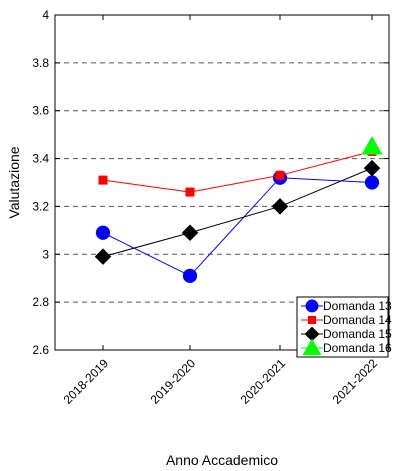 This screenshot has height=471, width=419. Describe the element at coordinates (45, 15) in the screenshot. I see `y-tick-label: 4` at that location.